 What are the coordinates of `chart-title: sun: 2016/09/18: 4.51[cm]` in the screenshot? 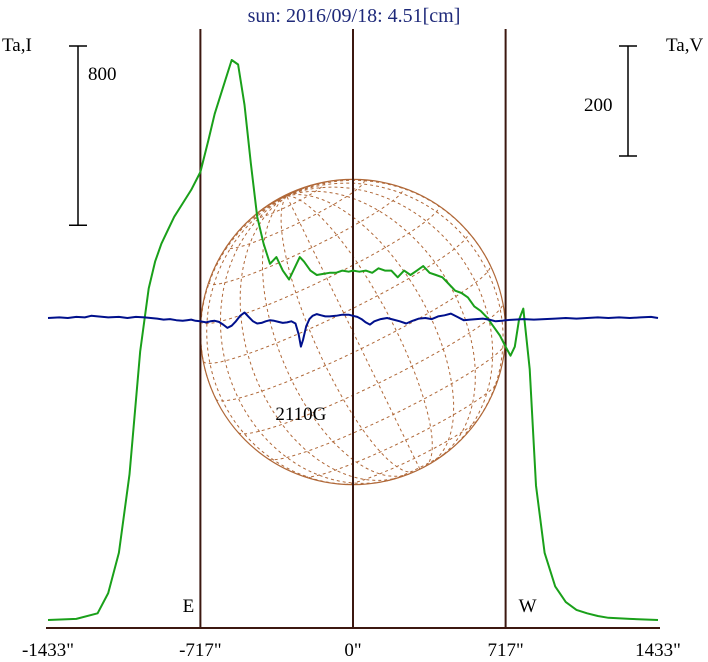 It's located at (354, 16).